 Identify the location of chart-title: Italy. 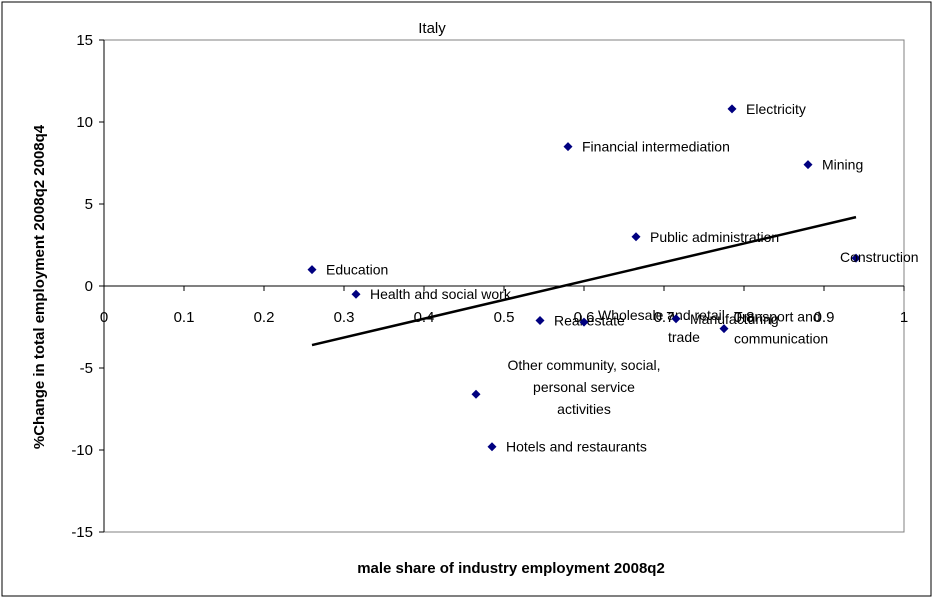
(432, 28).